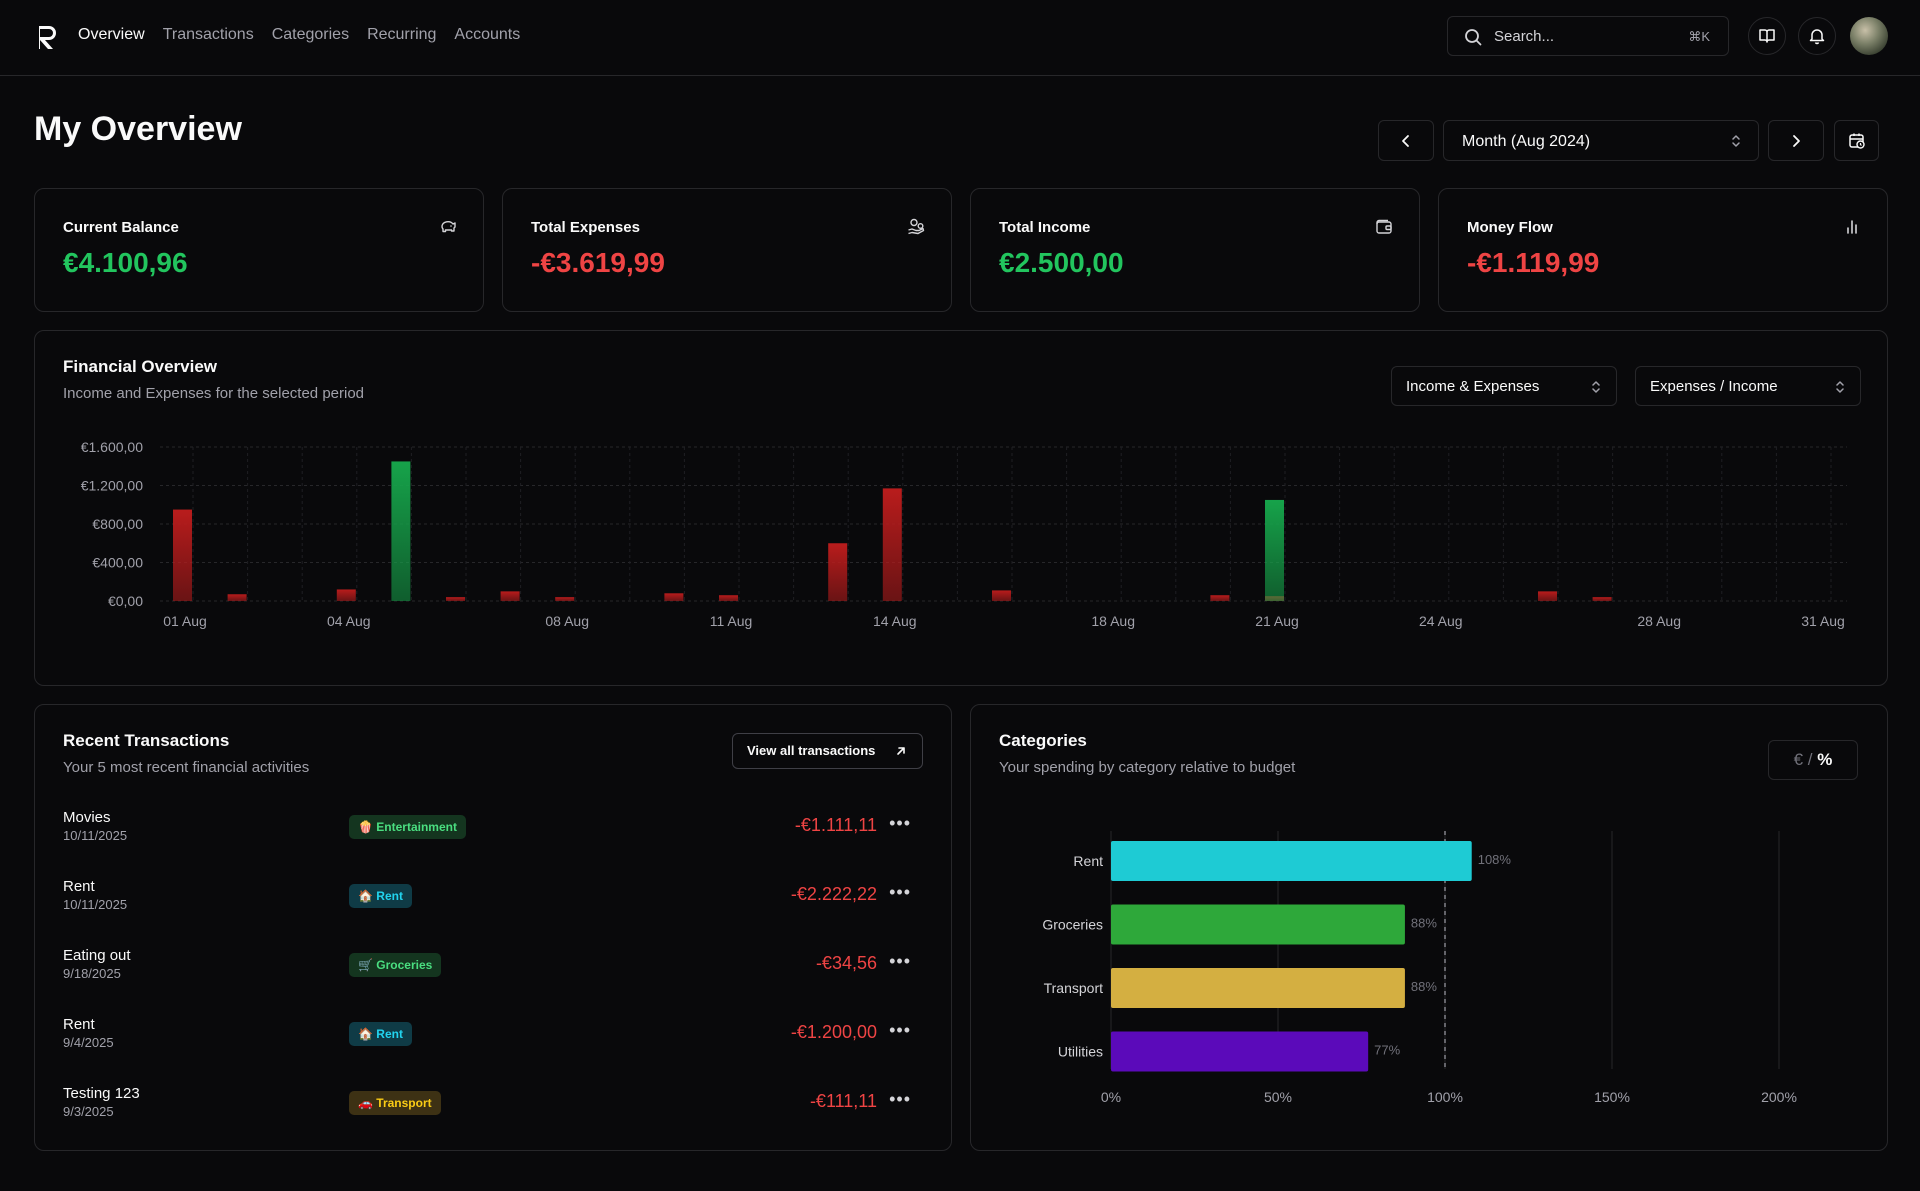 The image size is (1920, 1191). What do you see at coordinates (1796, 140) in the screenshot?
I see `next-period-button` at bounding box center [1796, 140].